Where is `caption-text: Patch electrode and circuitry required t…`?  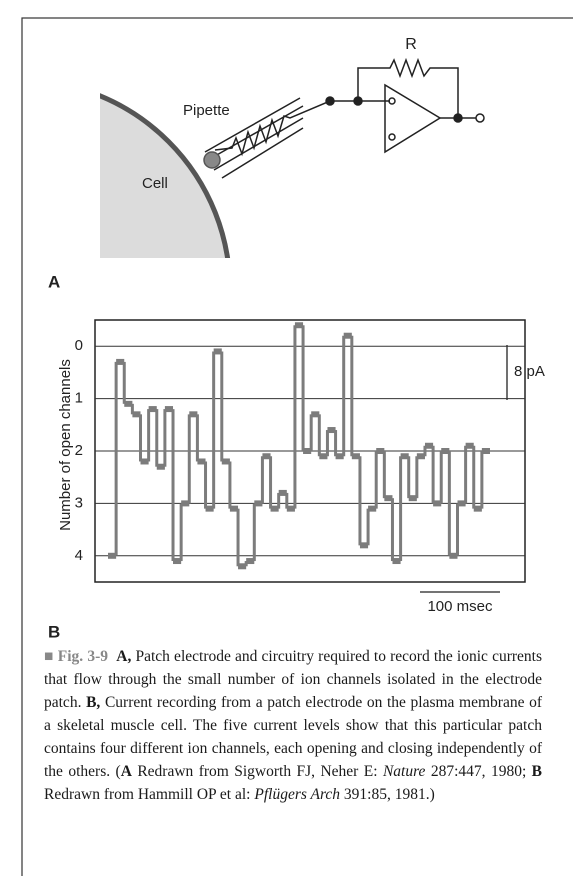
caption-text: Patch electrode and circuitry required t… is located at coordinates (293, 679).